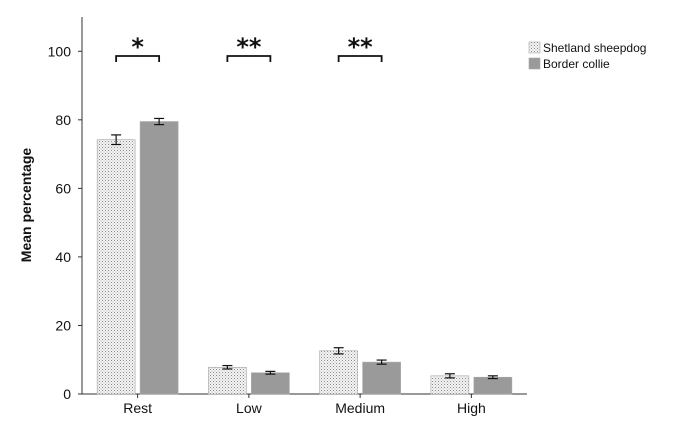 This screenshot has height=424, width=690. I want to click on legend: Shetland sheepdog Border collie, so click(587, 56).